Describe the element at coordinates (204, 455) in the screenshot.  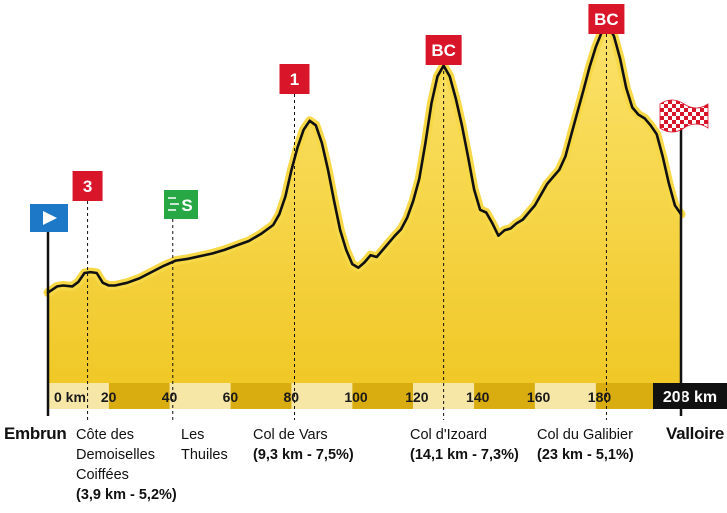
I see `sprint-name-line: Thuiles` at that location.